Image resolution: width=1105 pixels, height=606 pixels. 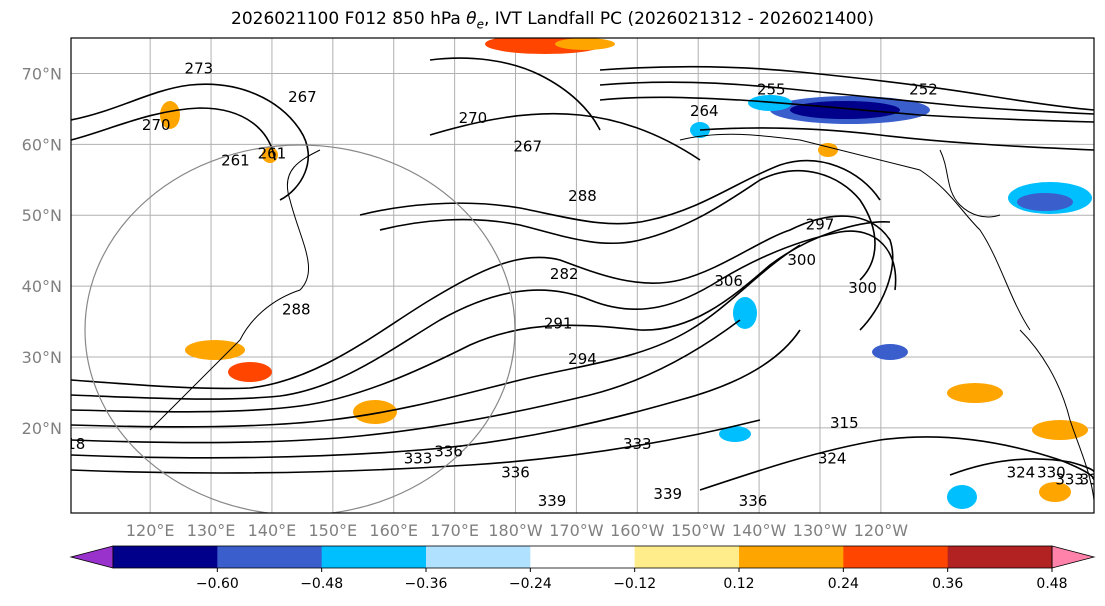 What do you see at coordinates (738, 584) in the screenshot?
I see `colorbar-tick-label: 0.12` at bounding box center [738, 584].